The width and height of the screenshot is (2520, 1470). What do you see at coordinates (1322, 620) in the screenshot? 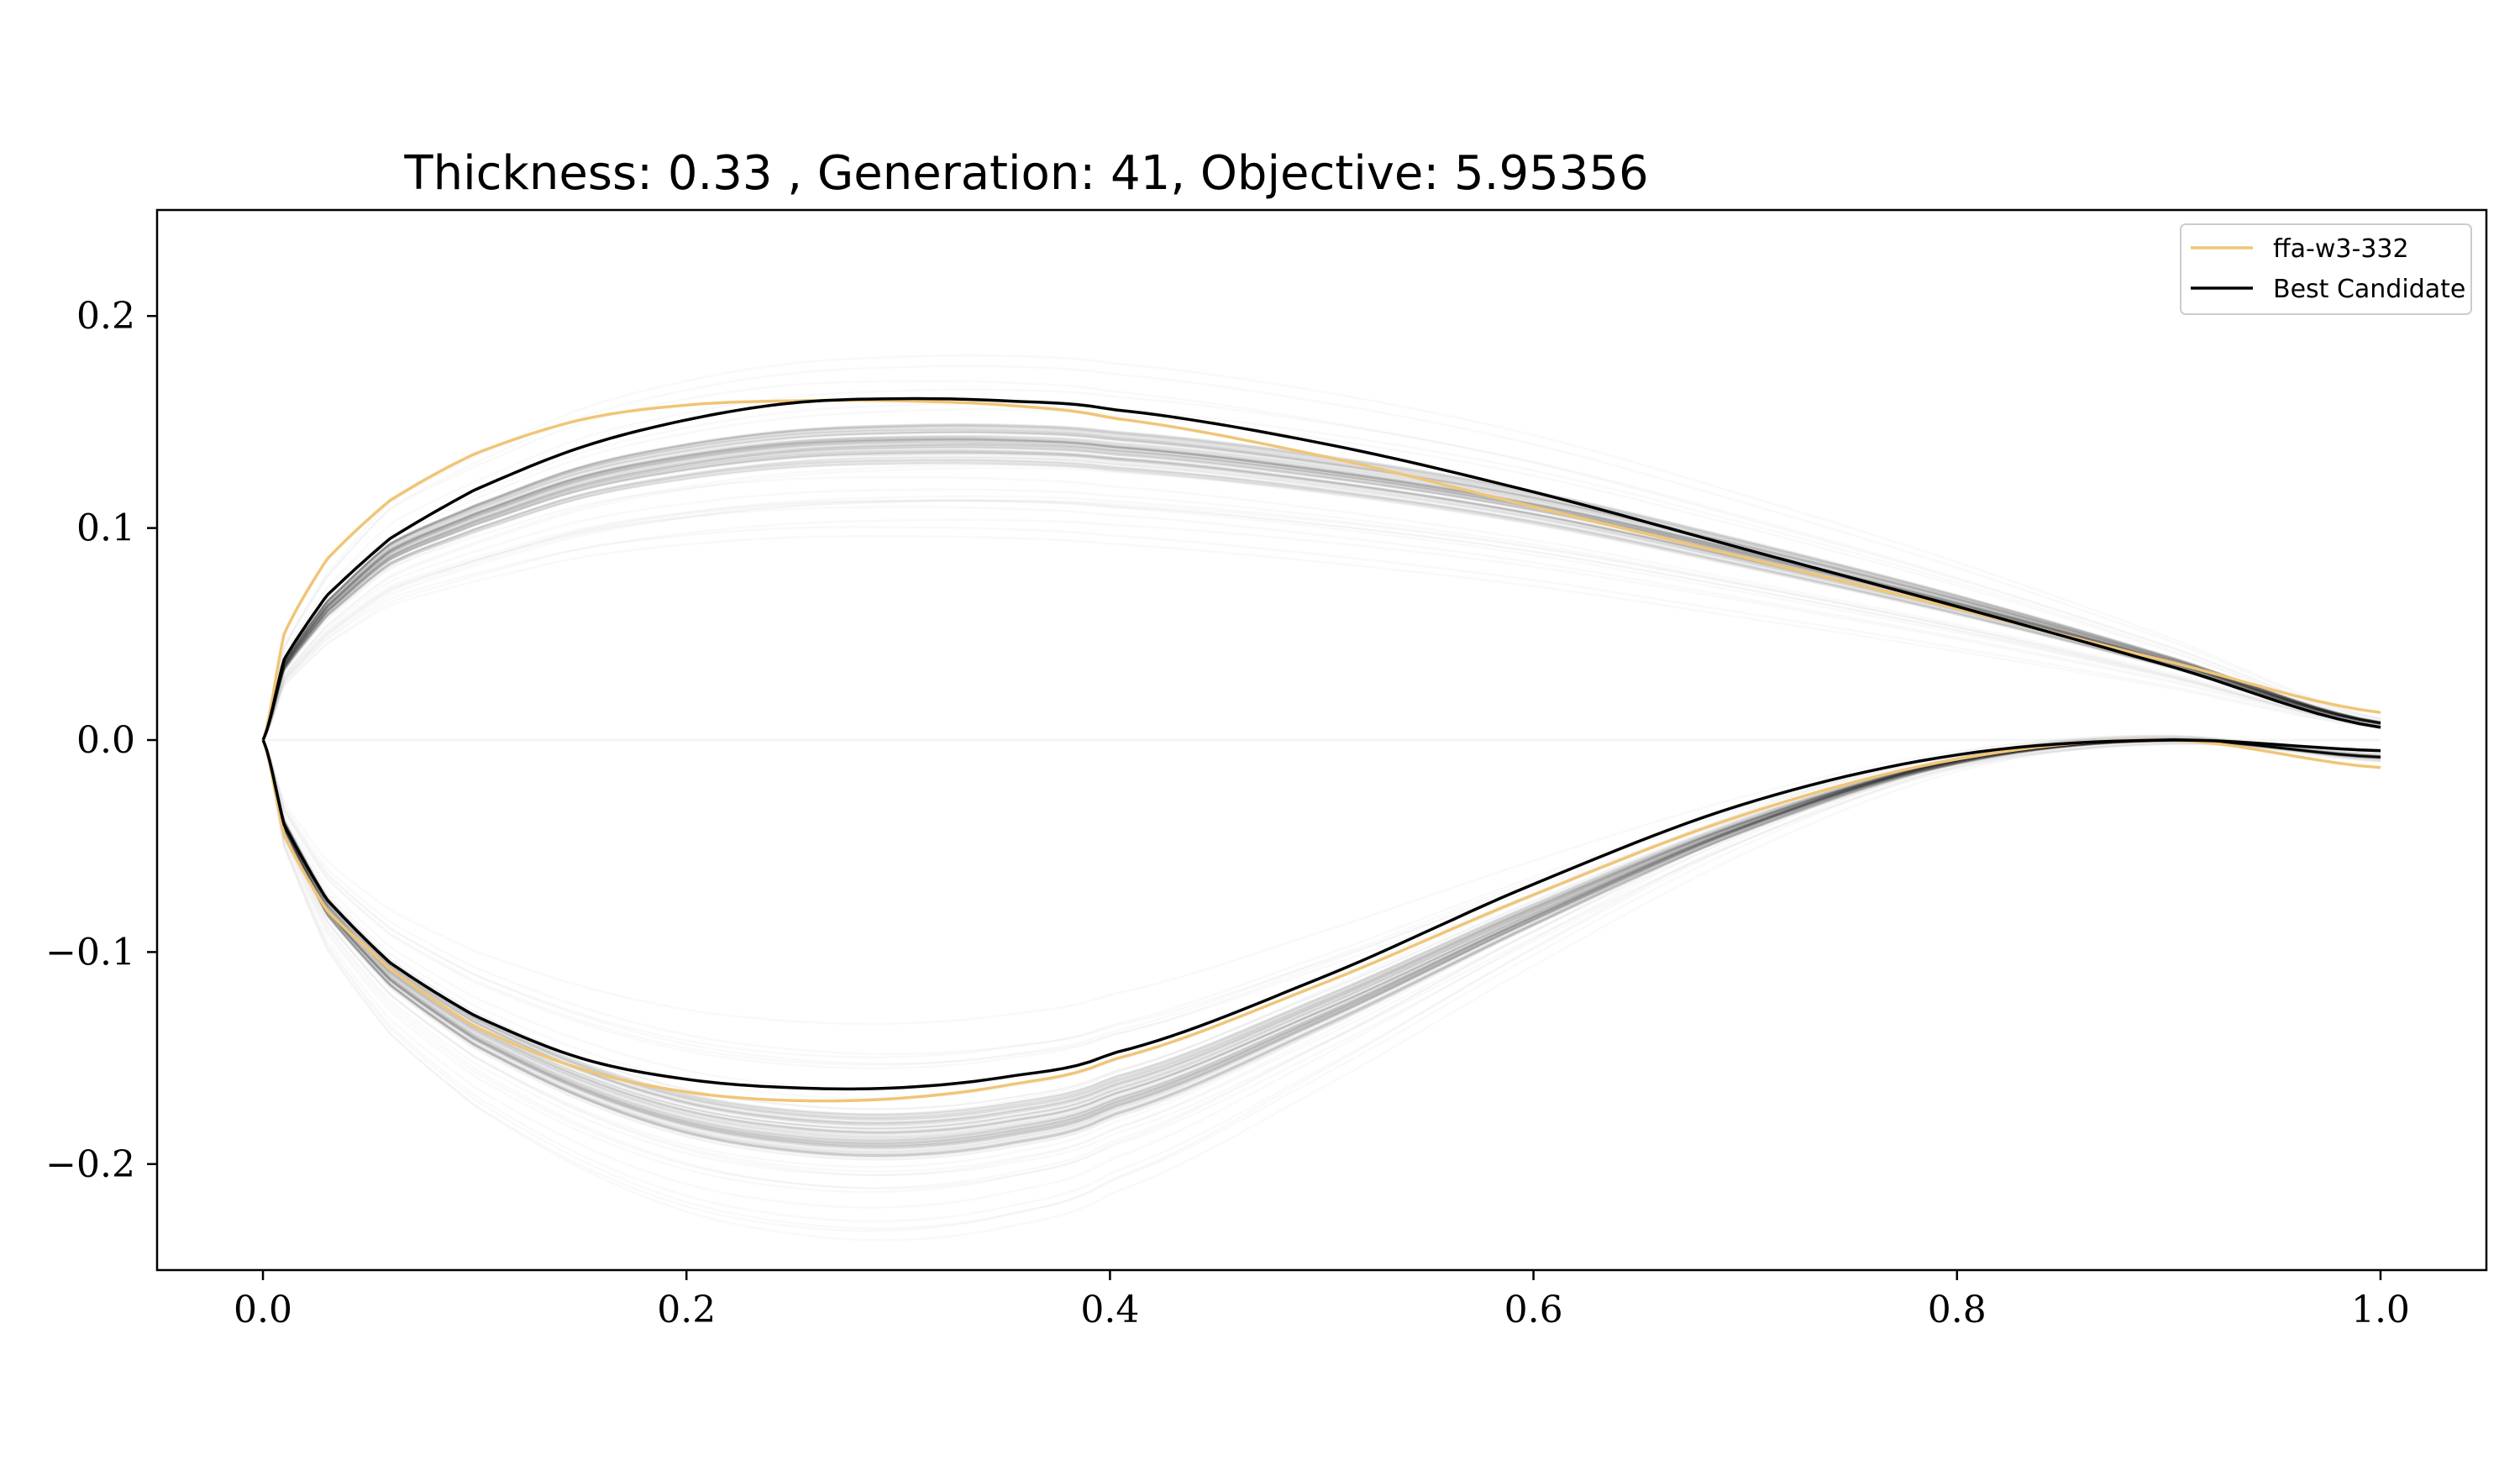
I see `population-upper-curve` at bounding box center [1322, 620].